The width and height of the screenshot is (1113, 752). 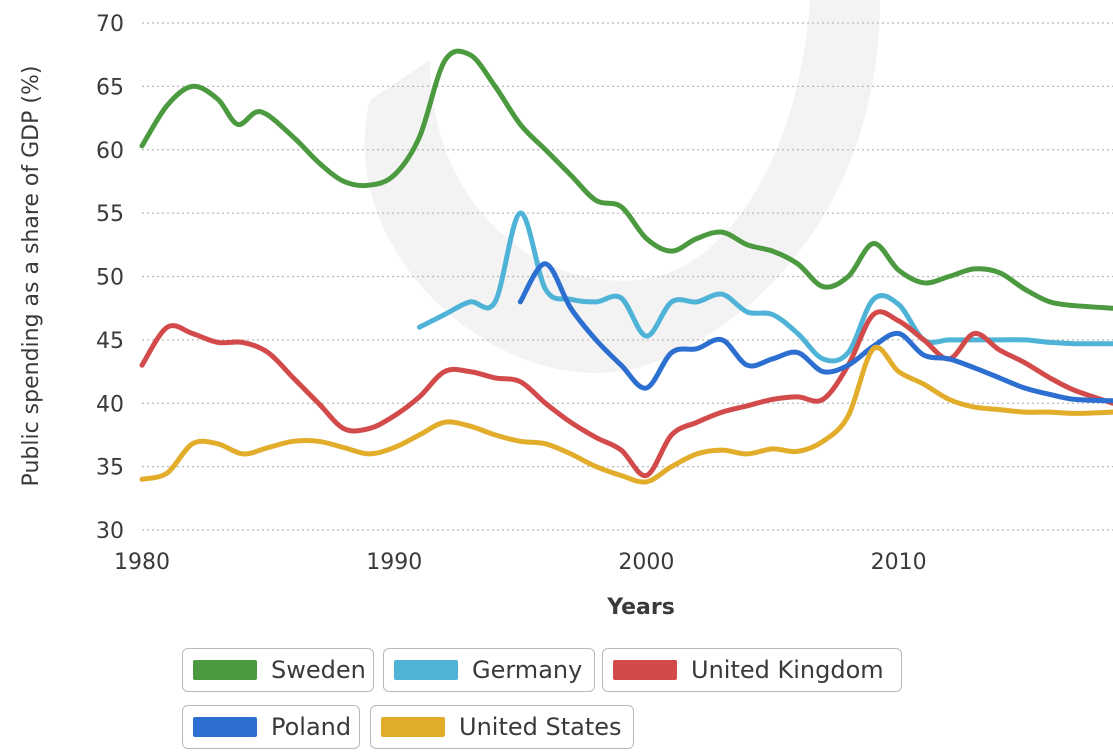 I want to click on y-tick-label-60: 60, so click(x=110, y=151).